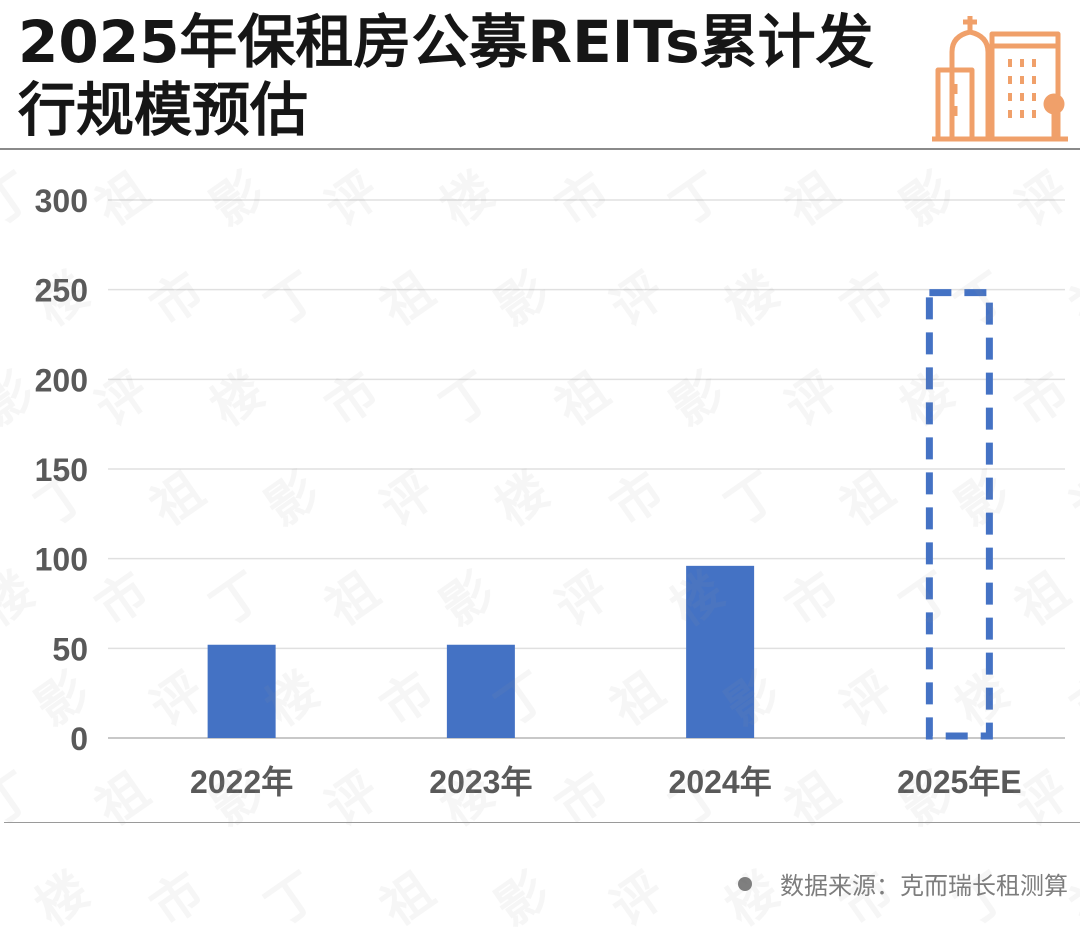 The width and height of the screenshot is (1080, 942). I want to click on y-tick-label: 50, so click(70, 649).